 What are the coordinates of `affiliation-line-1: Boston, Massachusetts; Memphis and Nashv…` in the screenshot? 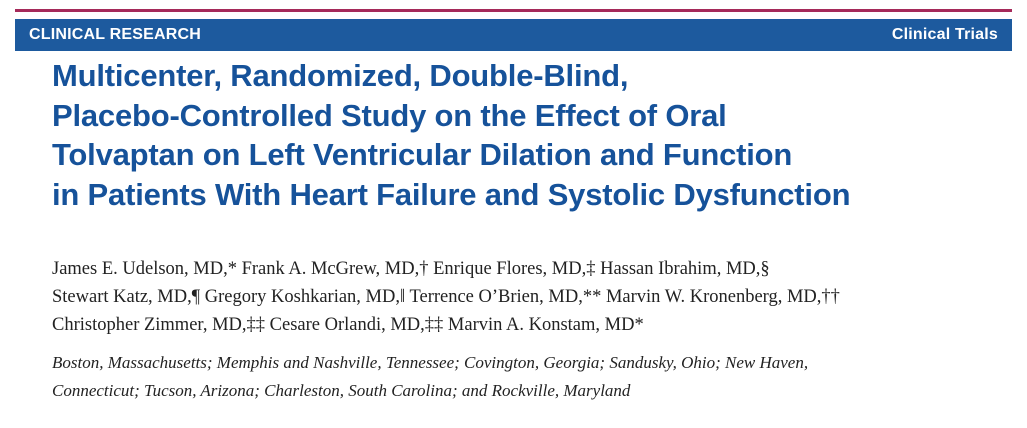 It's located at (430, 362).